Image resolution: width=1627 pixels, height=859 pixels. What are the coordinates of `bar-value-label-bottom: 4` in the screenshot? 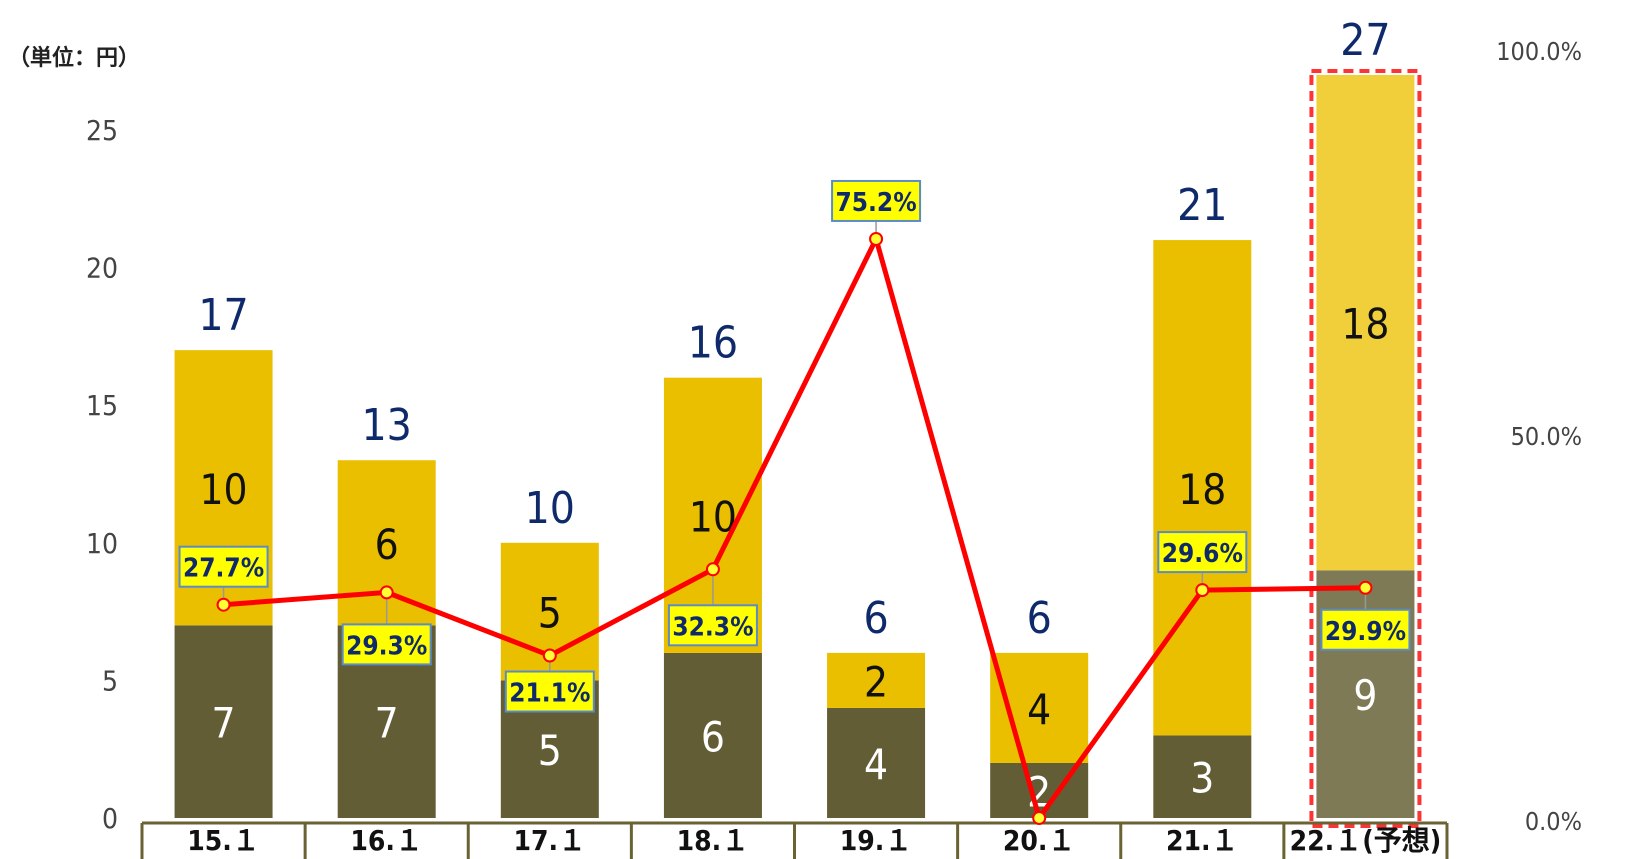 It's located at (876, 764).